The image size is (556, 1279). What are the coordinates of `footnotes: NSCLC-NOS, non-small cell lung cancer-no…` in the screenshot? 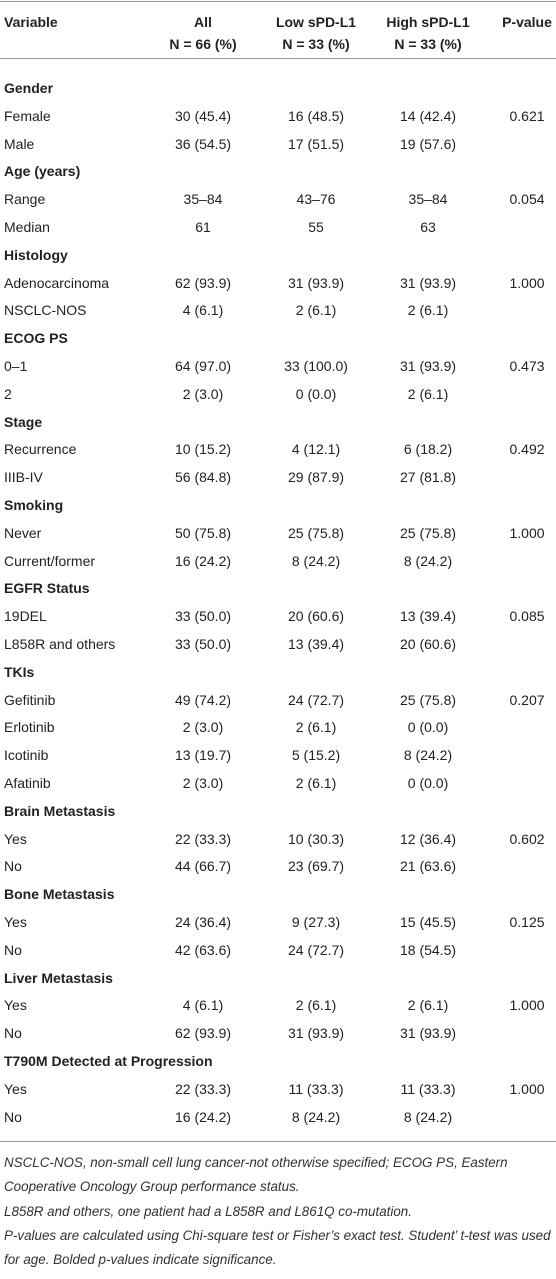 It's located at (278, 1211).